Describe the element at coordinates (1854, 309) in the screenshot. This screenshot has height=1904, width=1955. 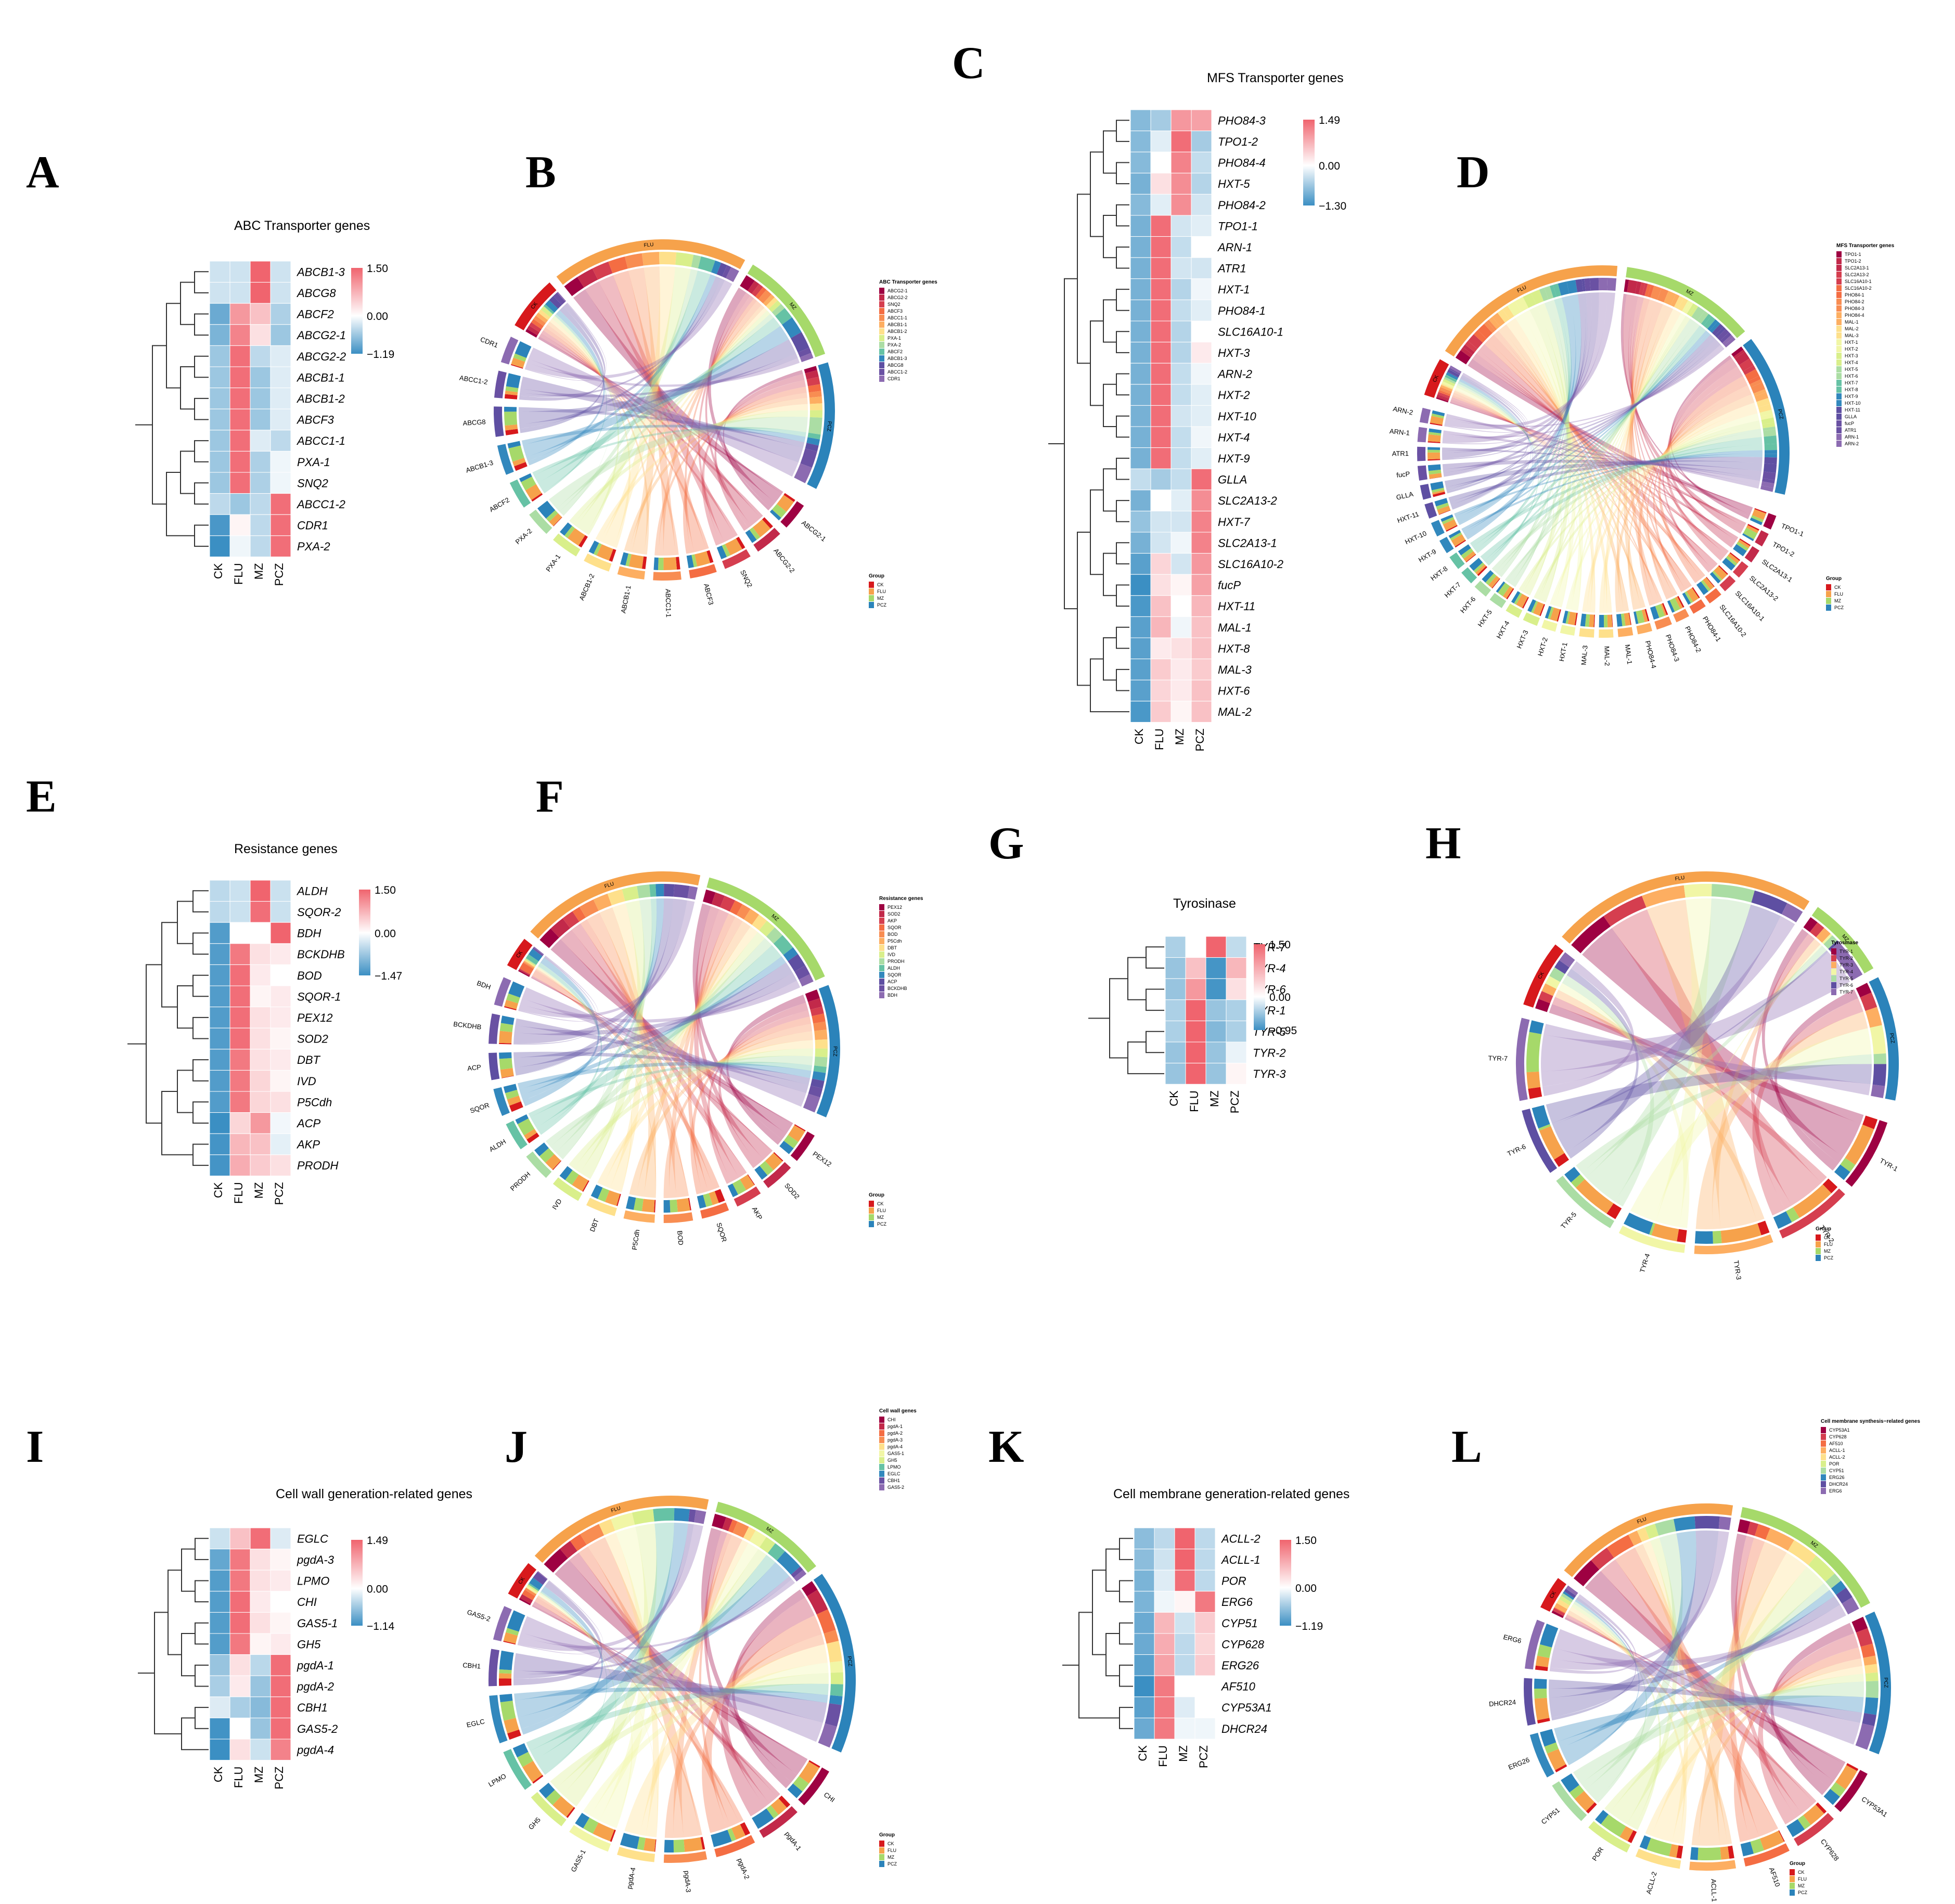
I see `legend-label: PHO84-3` at that location.